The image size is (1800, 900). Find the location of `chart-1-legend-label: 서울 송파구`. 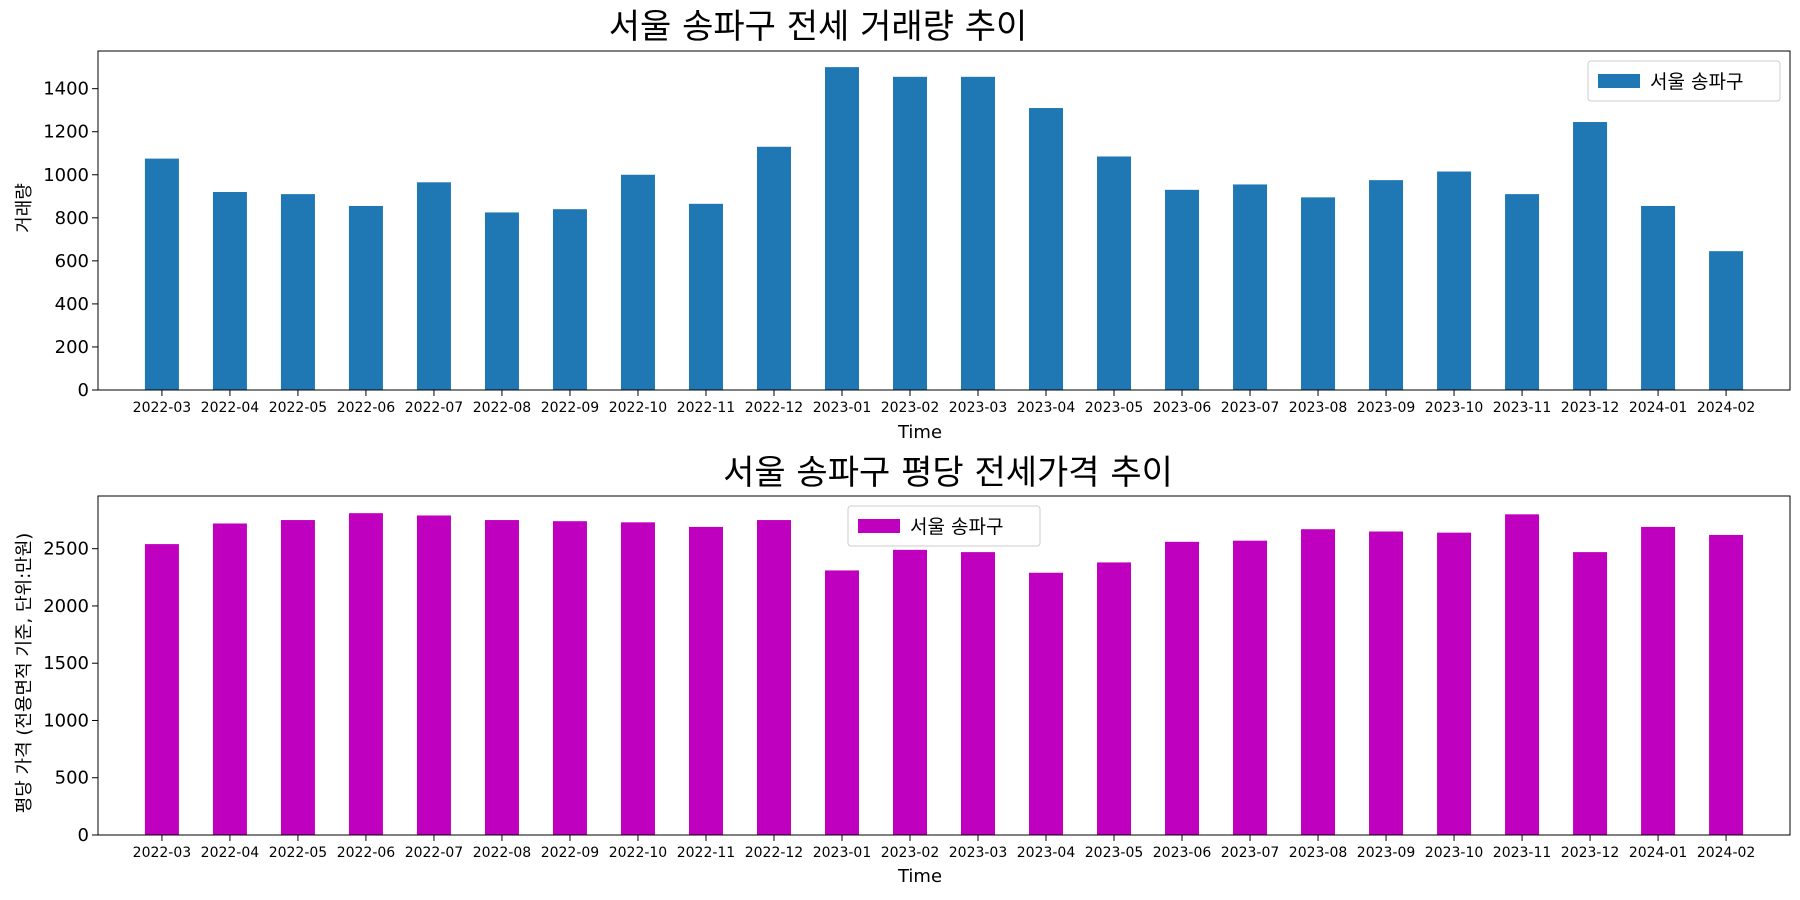

chart-1-legend-label: 서울 송파구 is located at coordinates (1696, 82).